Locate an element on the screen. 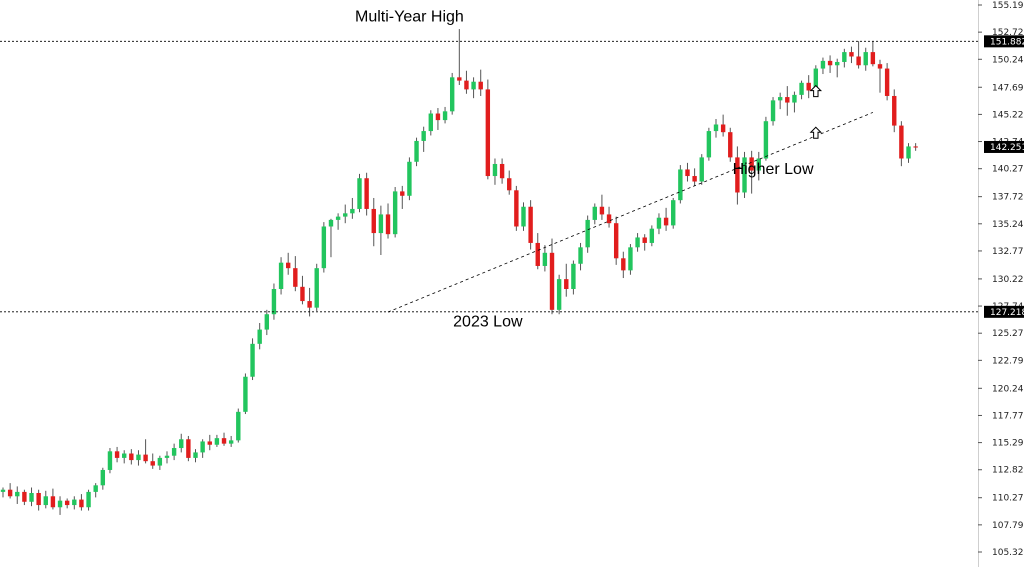  axis-tick-label: 155.195 is located at coordinates (1008, 6).